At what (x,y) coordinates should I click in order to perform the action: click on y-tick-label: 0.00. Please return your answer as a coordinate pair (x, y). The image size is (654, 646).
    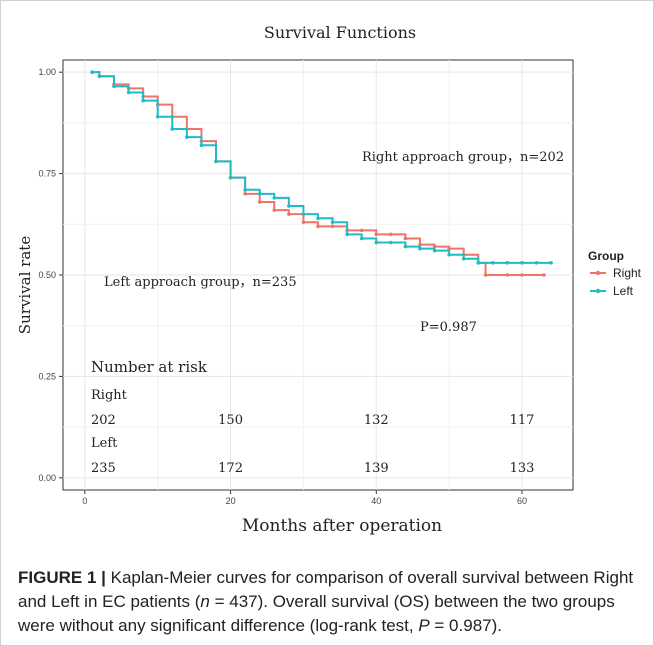
    Looking at the image, I should click on (47, 478).